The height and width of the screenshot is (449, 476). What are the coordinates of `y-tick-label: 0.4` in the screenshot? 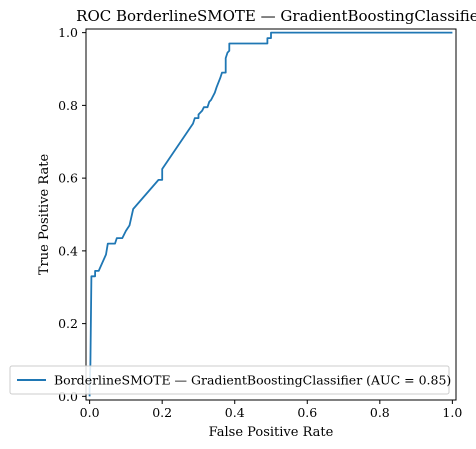 It's located at (68, 250).